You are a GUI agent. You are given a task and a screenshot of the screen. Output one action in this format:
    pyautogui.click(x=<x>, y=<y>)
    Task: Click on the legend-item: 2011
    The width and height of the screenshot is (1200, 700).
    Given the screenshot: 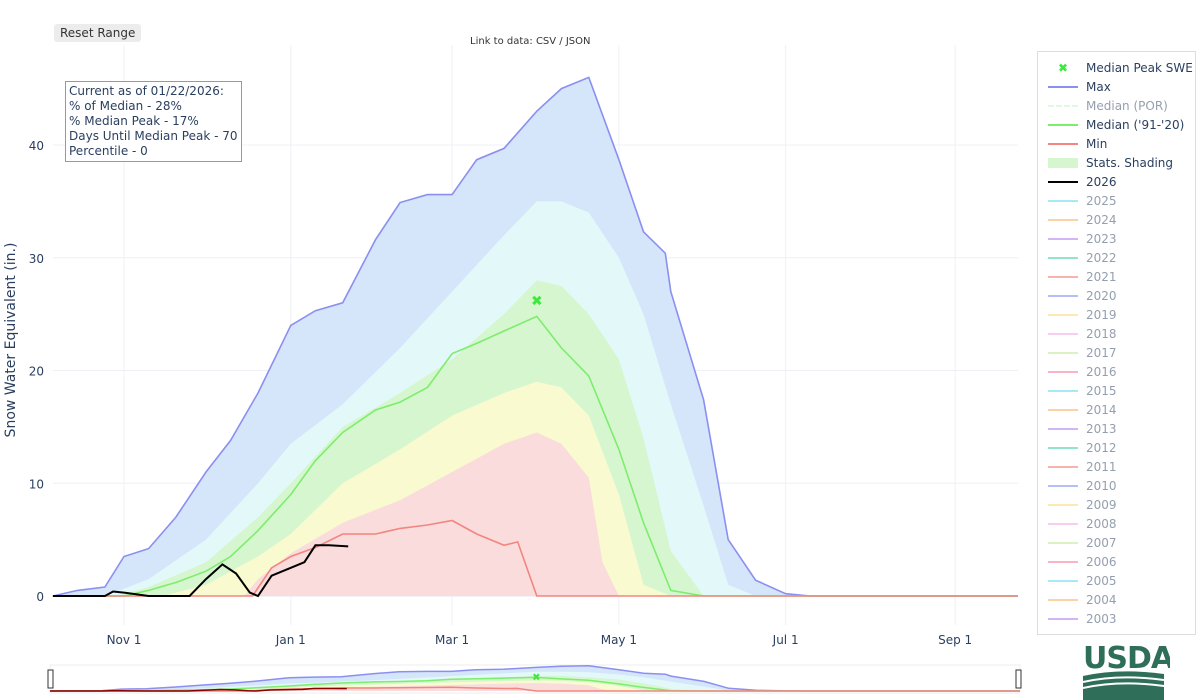 What is the action you would take?
    pyautogui.click(x=1077, y=466)
    